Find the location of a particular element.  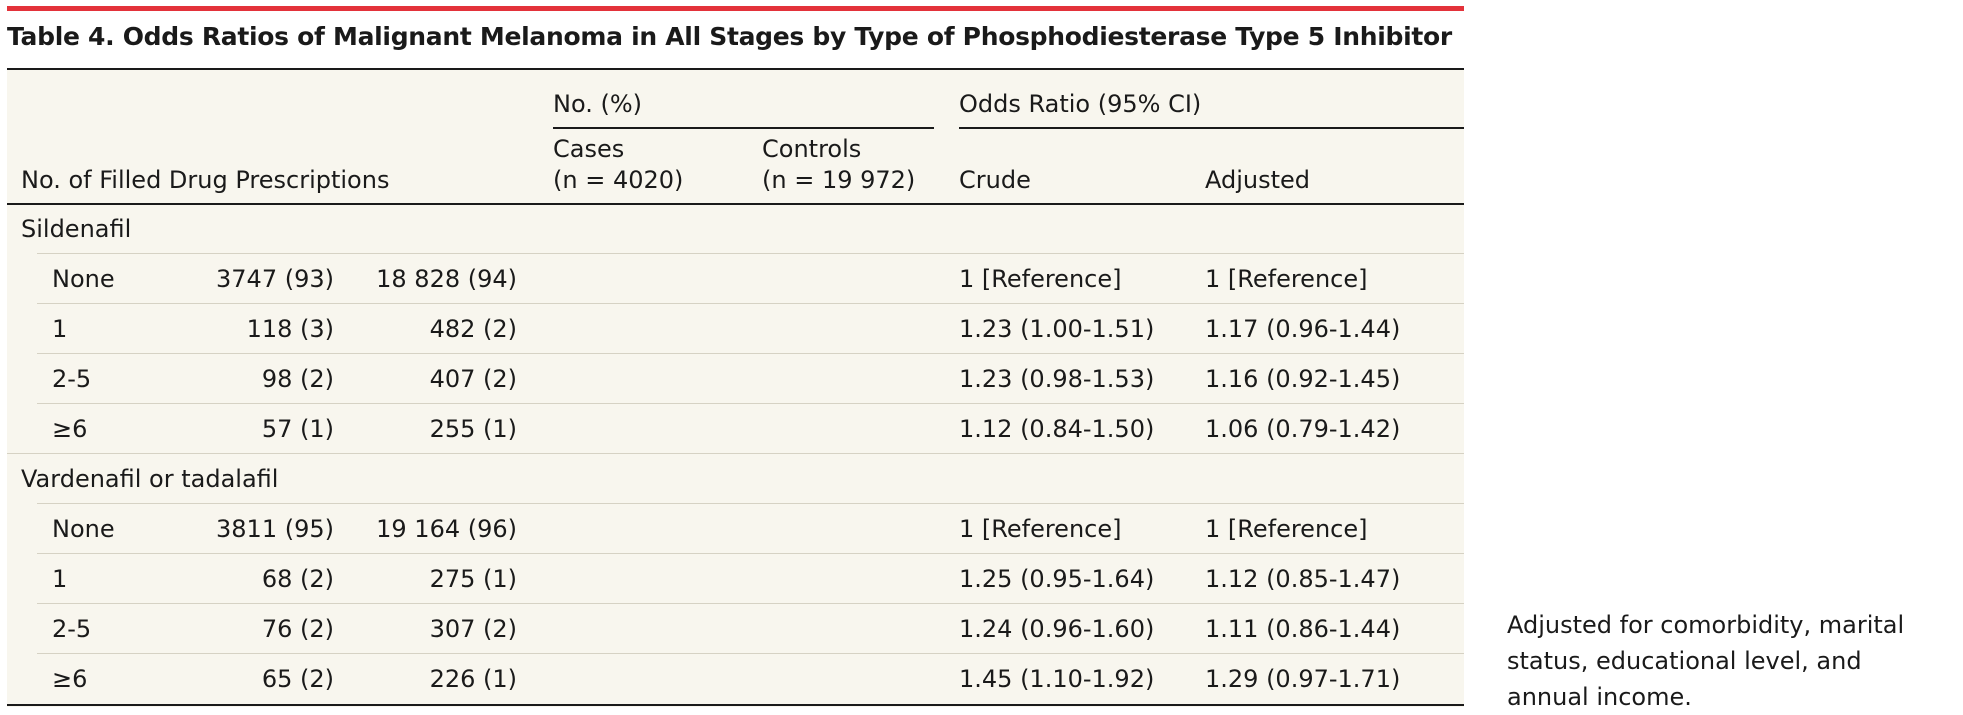

header-adjusted: Adjusted is located at coordinates (1258, 180).